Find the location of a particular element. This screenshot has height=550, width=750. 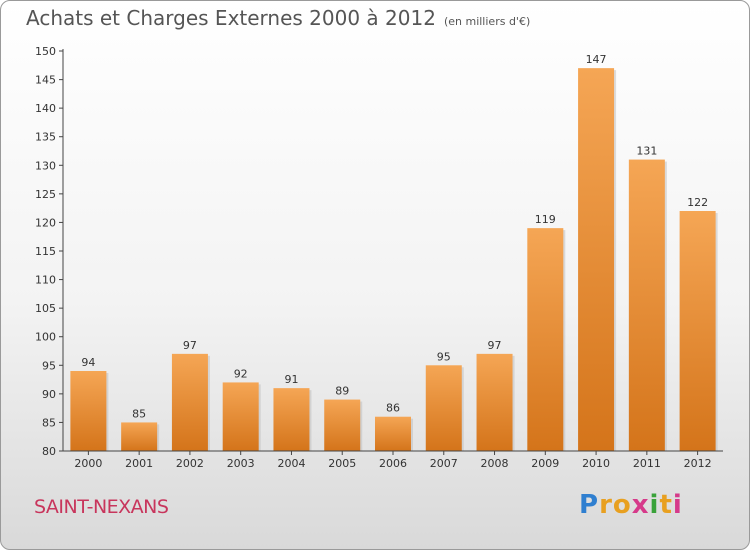

logo-letter: x is located at coordinates (640, 505).